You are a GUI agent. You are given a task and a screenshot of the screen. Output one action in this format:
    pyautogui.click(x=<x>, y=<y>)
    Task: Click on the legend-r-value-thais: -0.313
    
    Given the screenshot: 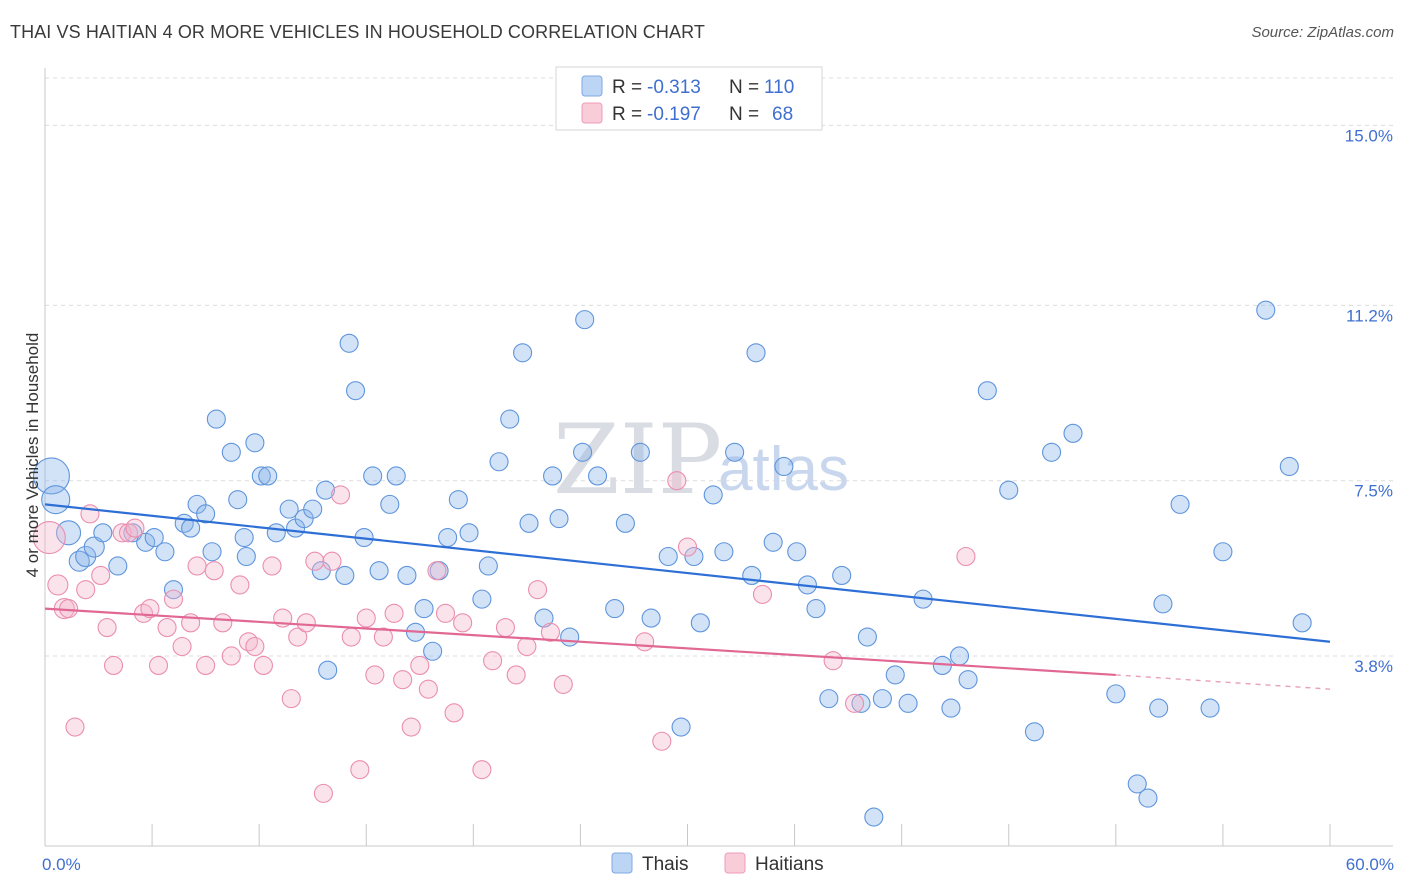 What is the action you would take?
    pyautogui.click(x=674, y=87)
    